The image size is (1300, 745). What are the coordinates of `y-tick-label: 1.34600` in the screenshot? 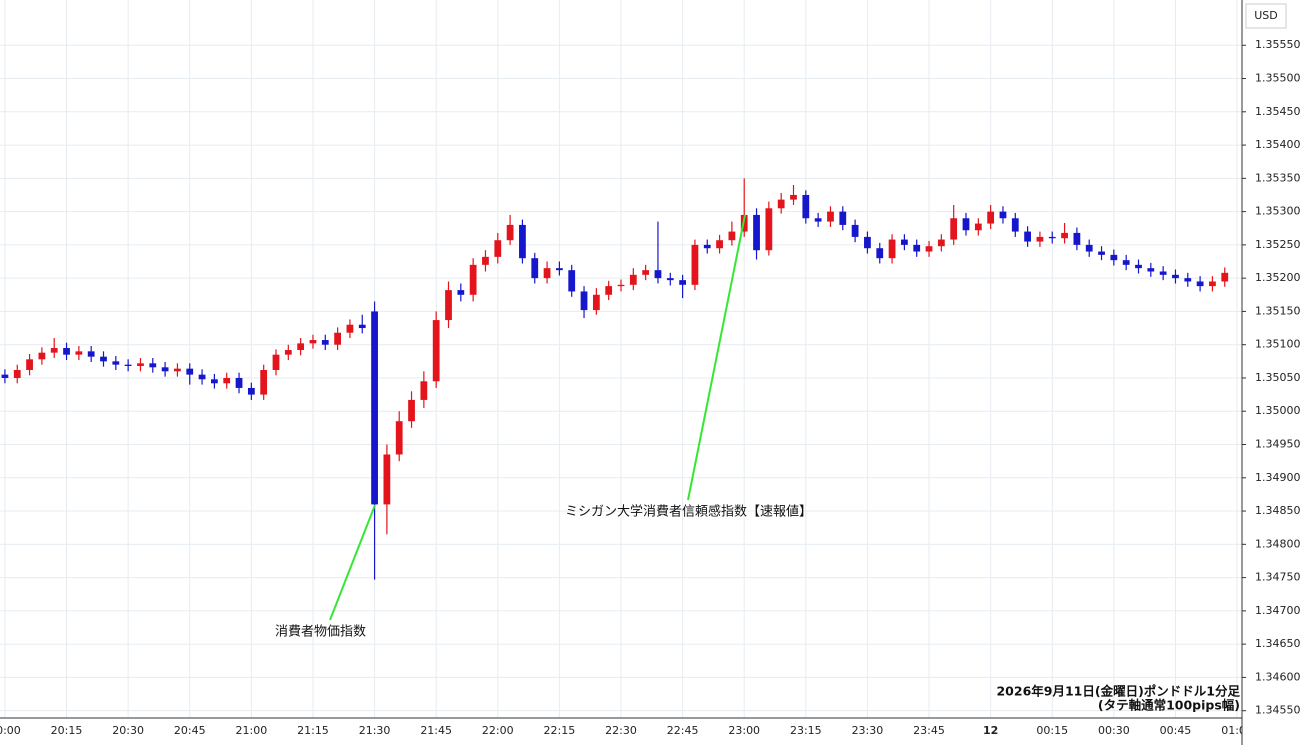 It's located at (1277, 676).